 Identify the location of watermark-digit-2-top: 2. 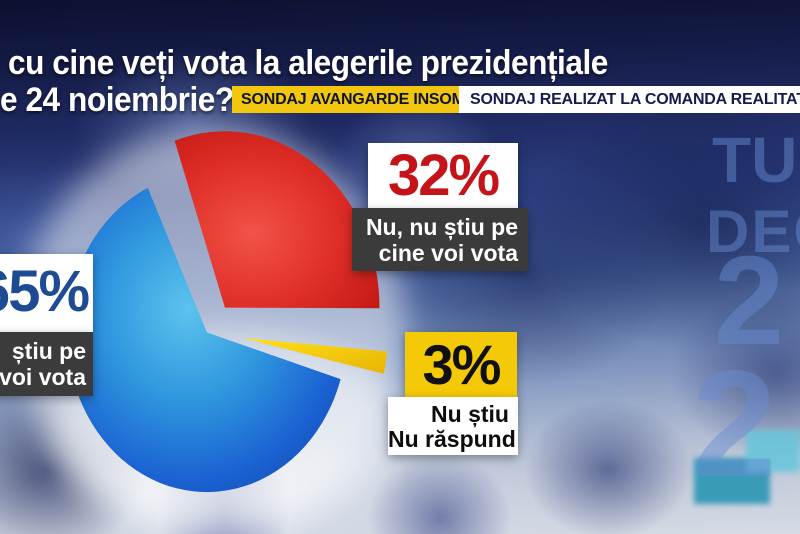
(749, 300).